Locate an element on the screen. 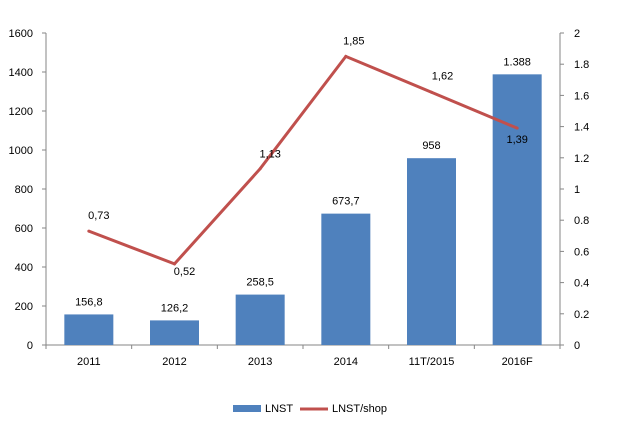 This screenshot has height=426, width=619. left-tick-label: 800 is located at coordinates (24, 190).